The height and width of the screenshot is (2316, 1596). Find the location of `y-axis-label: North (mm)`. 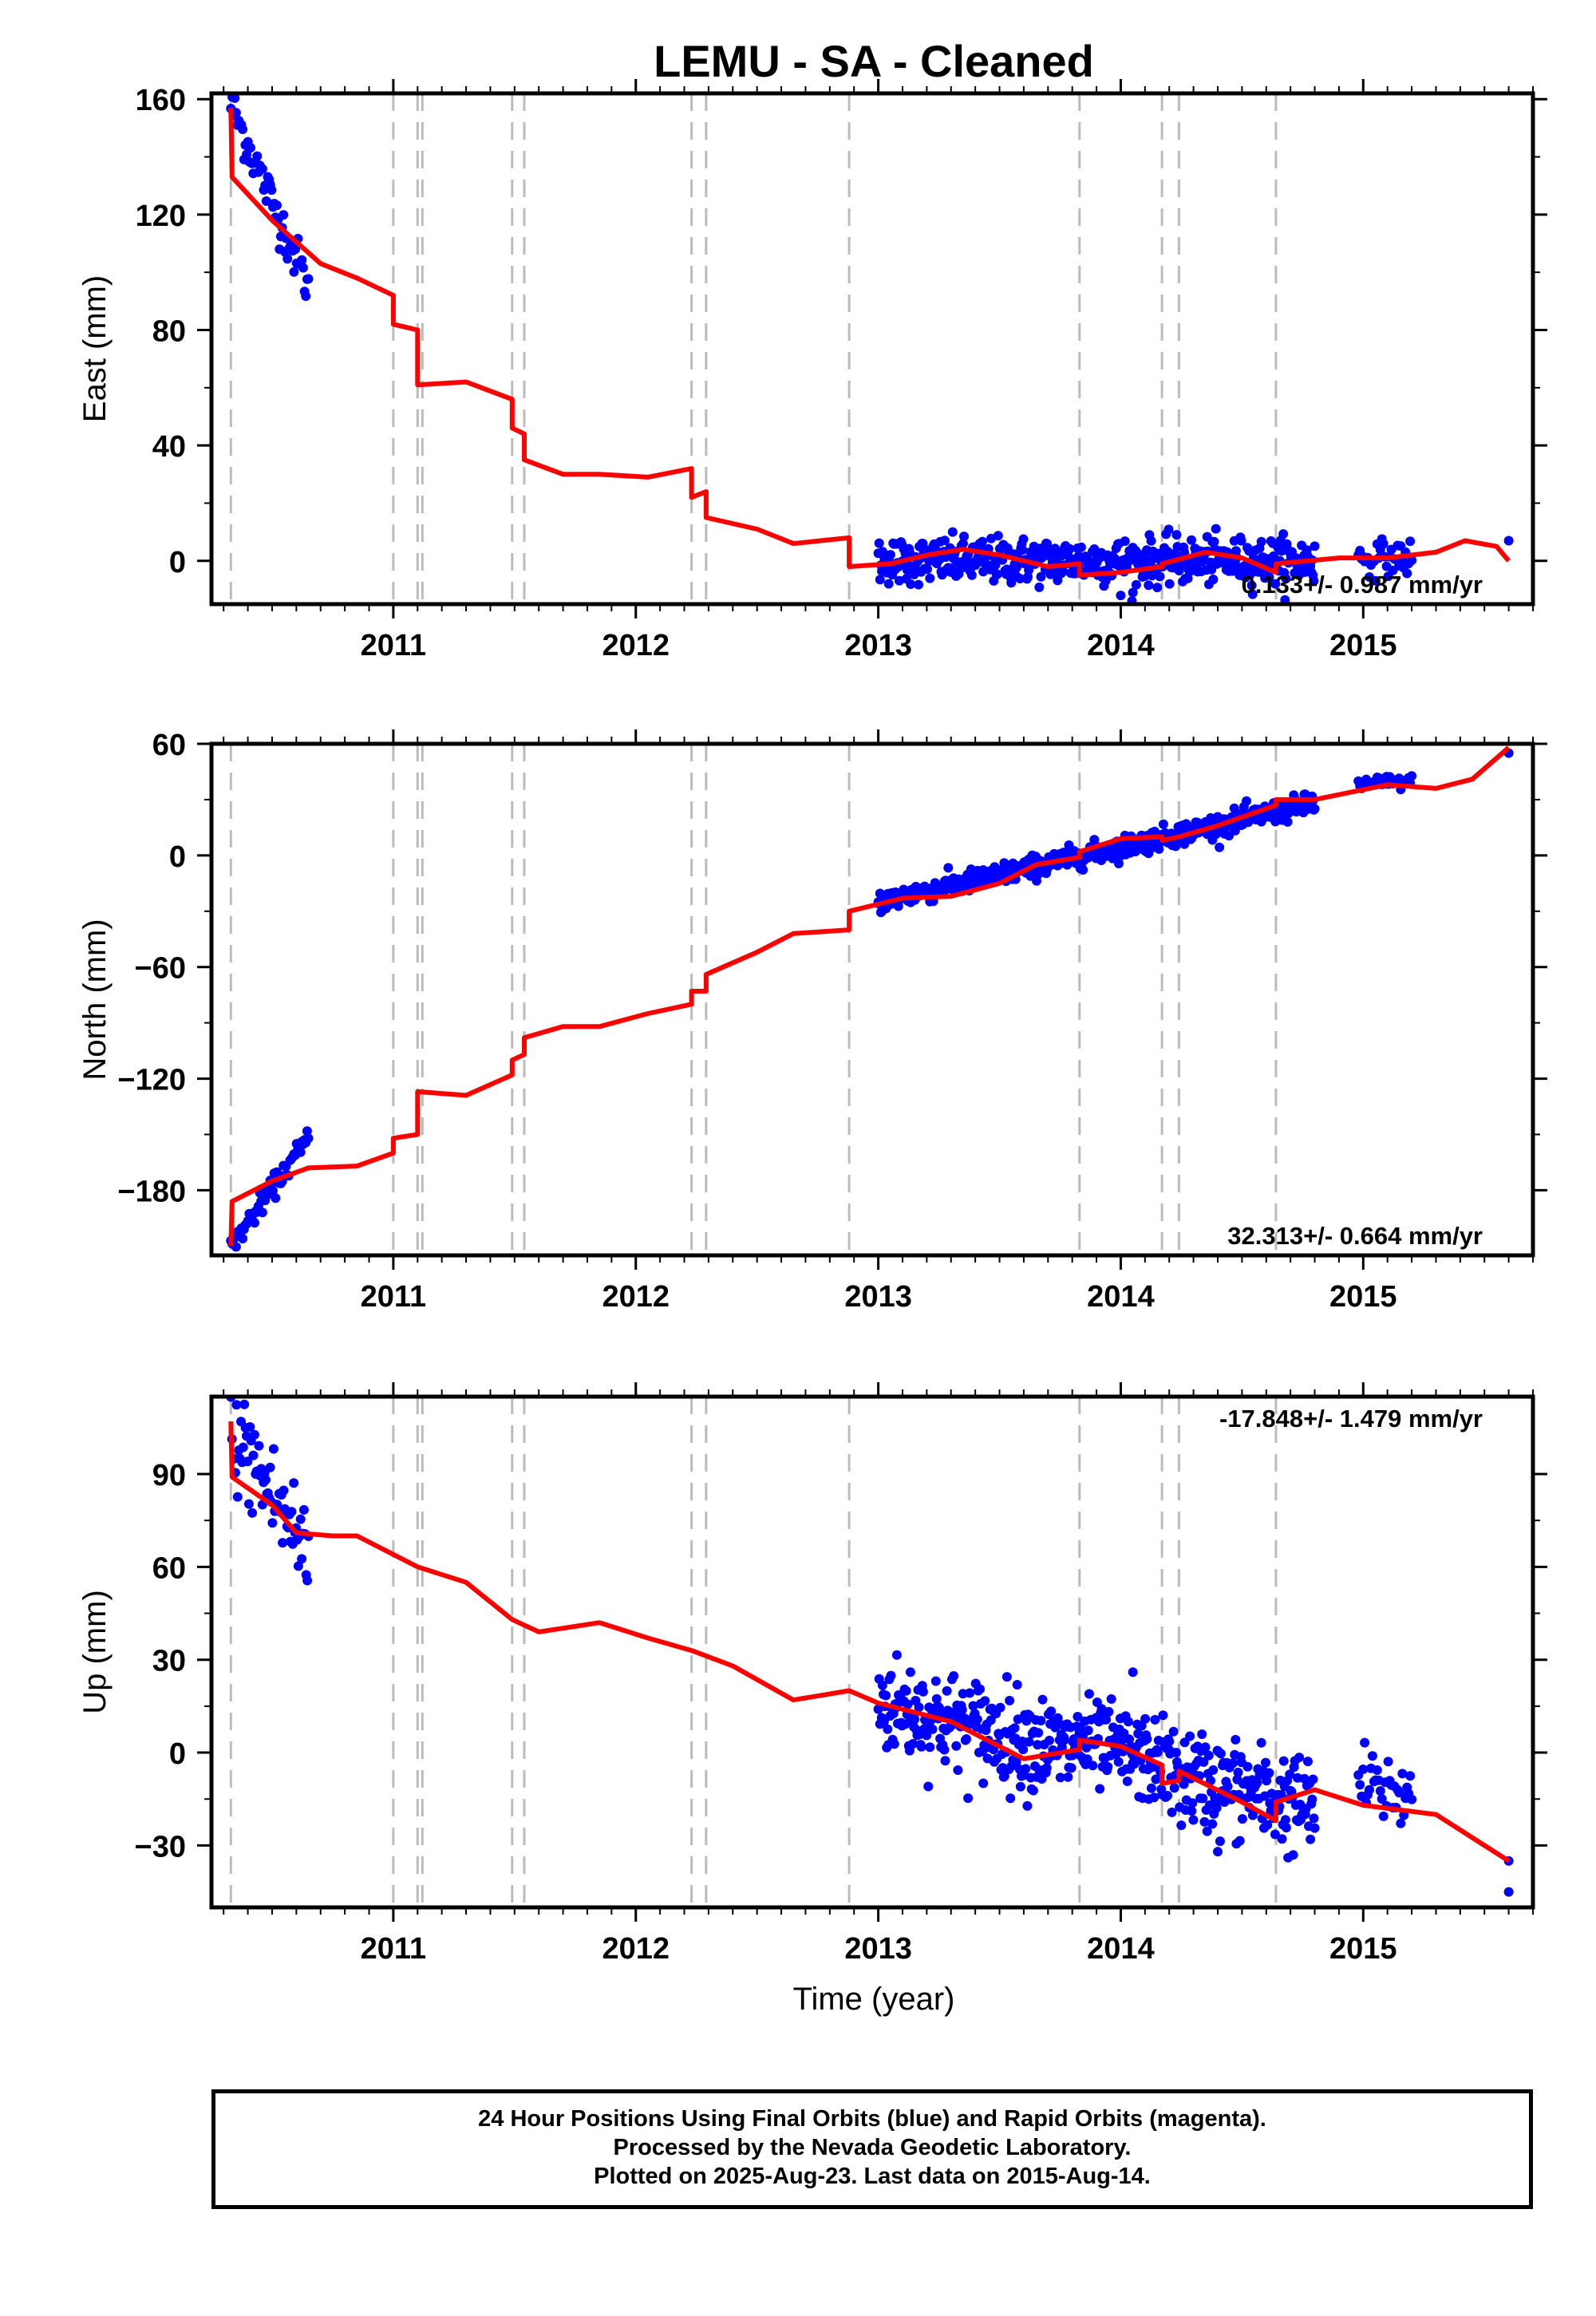

y-axis-label: North (mm) is located at coordinates (95, 999).